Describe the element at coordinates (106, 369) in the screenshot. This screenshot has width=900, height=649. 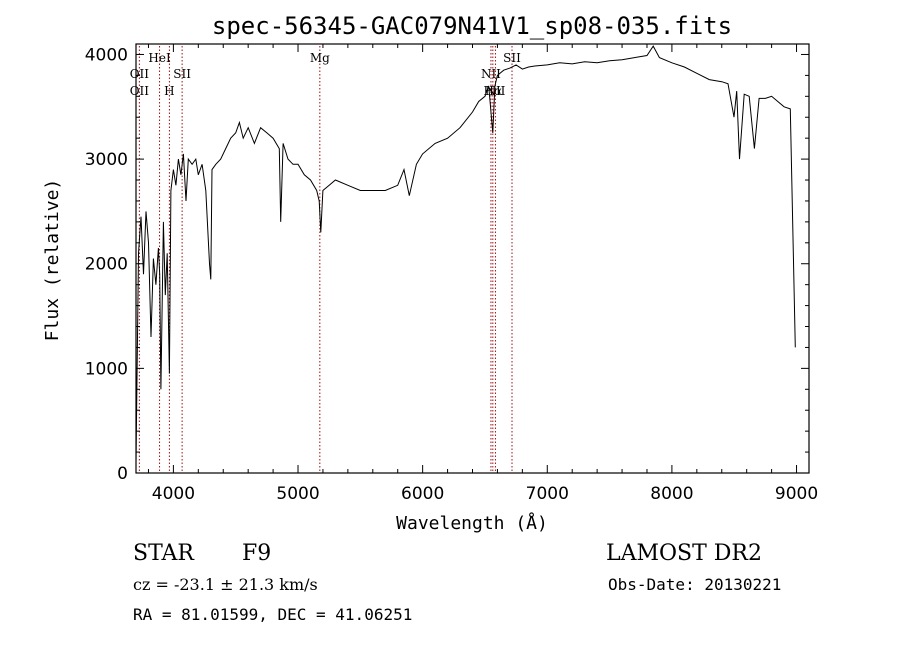
I see `y-tick-label: 1000` at that location.